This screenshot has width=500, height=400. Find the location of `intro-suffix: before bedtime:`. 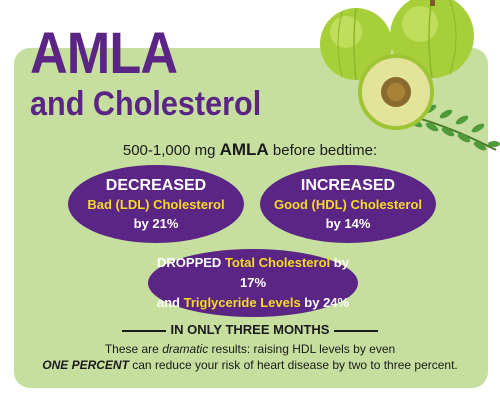

intro-suffix: before bedtime: is located at coordinates (323, 150).